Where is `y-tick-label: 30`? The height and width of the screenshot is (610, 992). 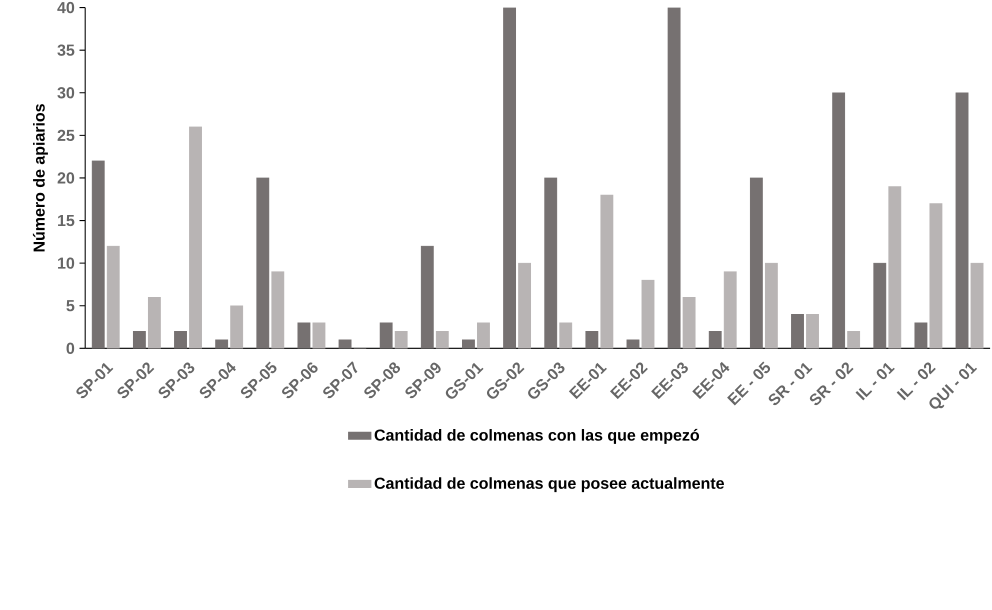 y-tick-label: 30 is located at coordinates (65, 93).